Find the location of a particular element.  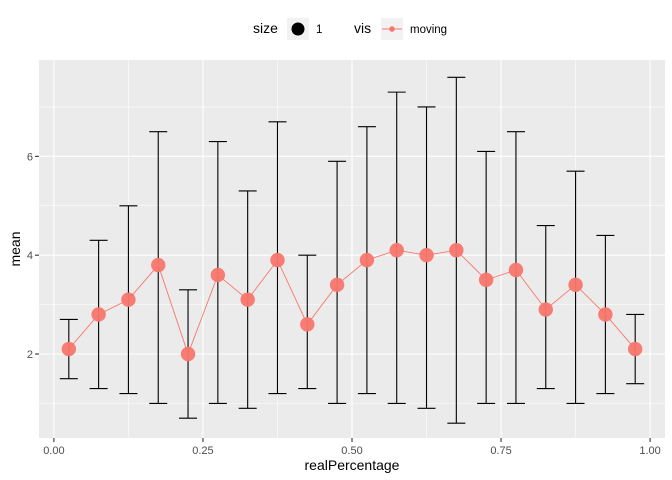

y-axis-ticks: 2 4 6 is located at coordinates (33, 256).